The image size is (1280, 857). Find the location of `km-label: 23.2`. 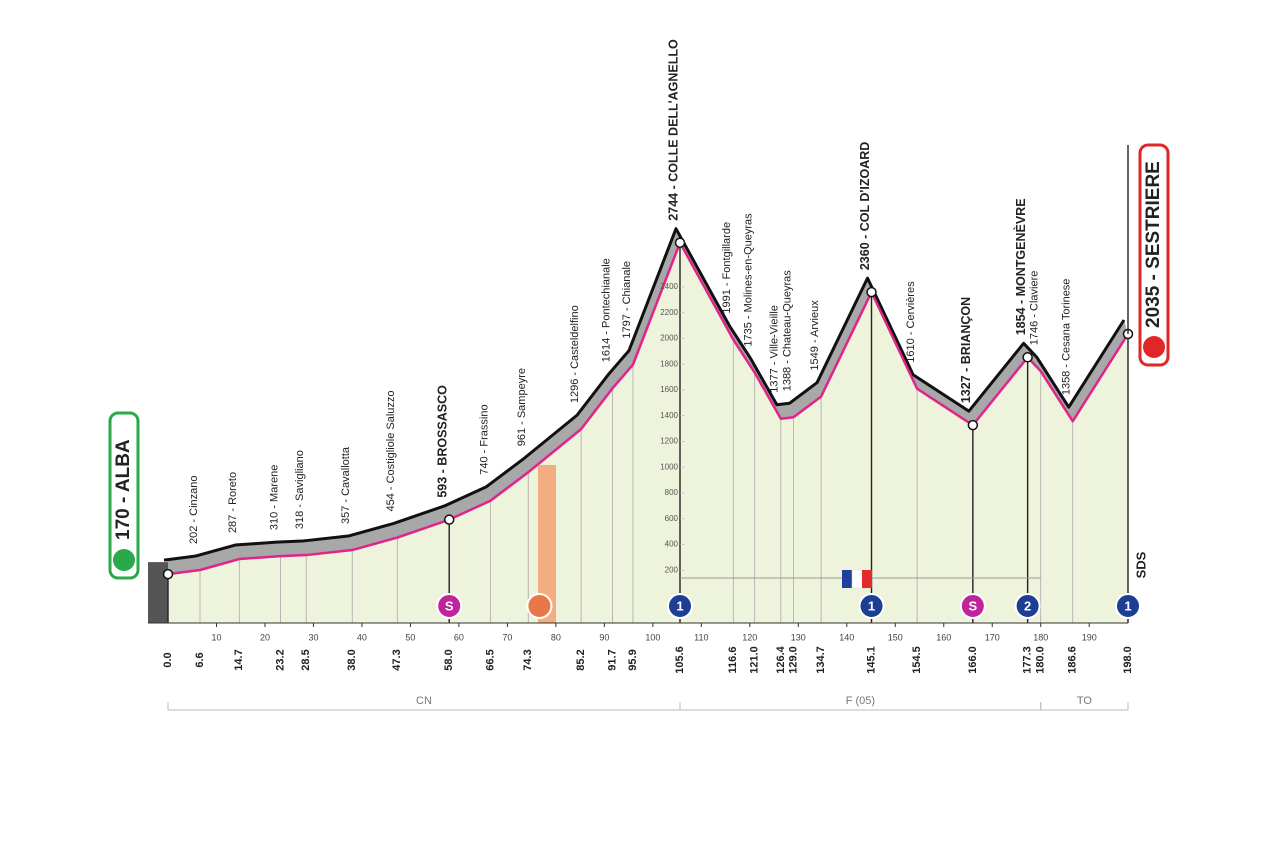

km-label: 23.2 is located at coordinates (280, 659).